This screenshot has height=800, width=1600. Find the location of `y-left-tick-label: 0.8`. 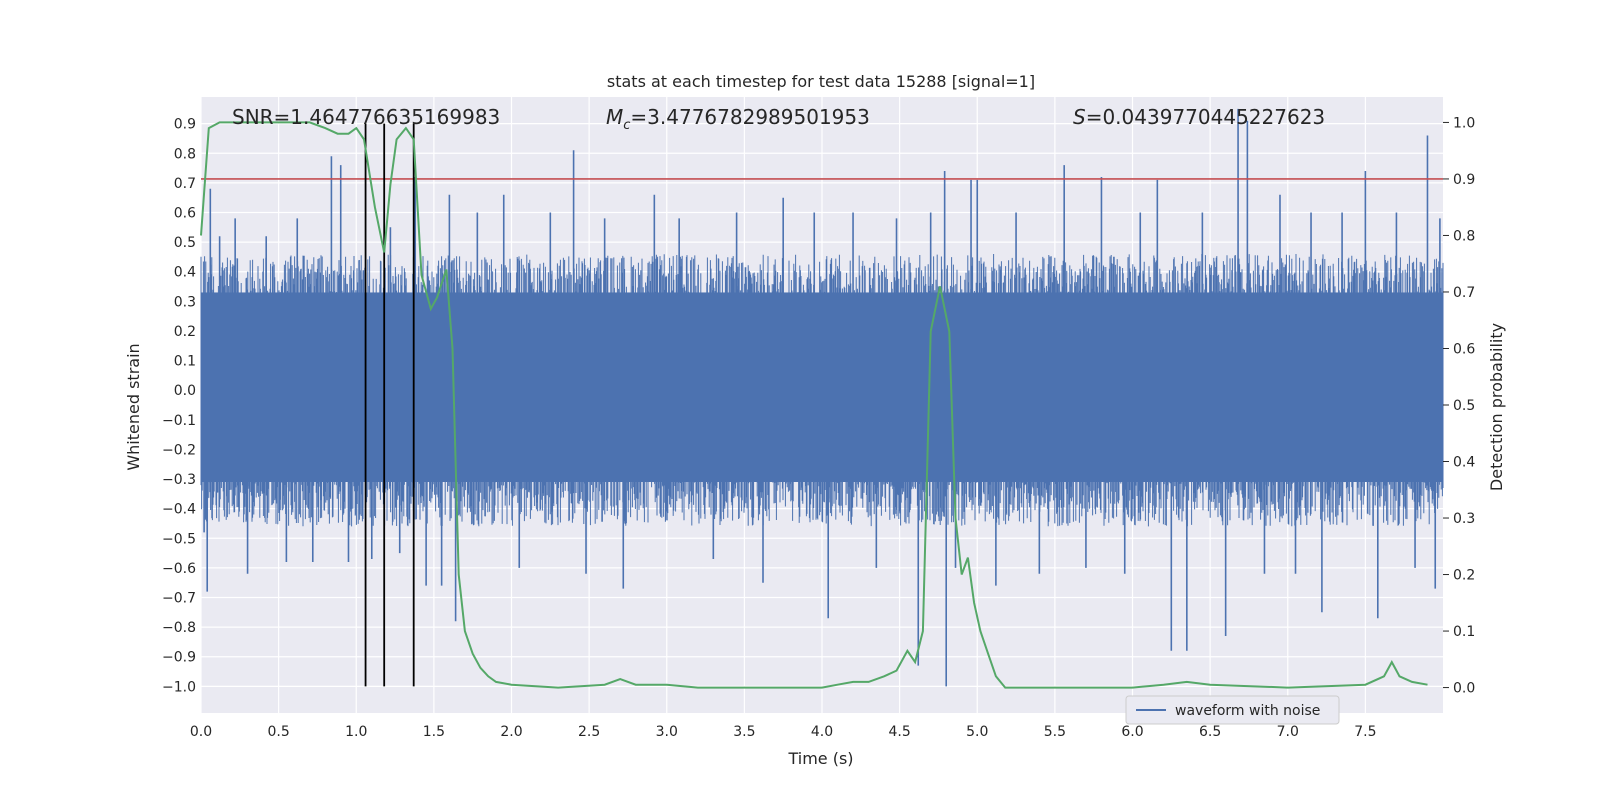

y-left-tick-label: 0.8 is located at coordinates (185, 154).